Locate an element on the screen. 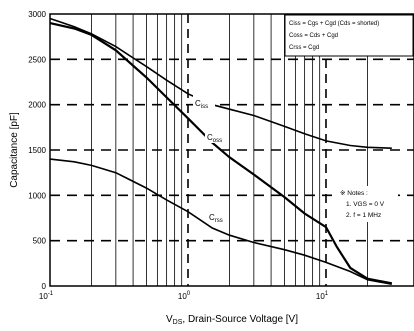 The image size is (414, 331). curve-label-crss-sub: rss is located at coordinates (219, 221).